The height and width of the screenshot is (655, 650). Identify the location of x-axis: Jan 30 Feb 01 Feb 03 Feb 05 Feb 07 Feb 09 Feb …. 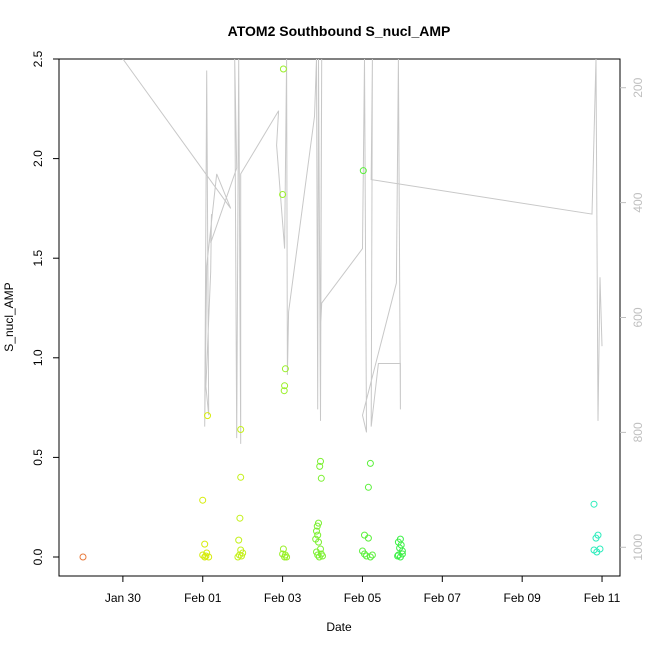
(363, 590).